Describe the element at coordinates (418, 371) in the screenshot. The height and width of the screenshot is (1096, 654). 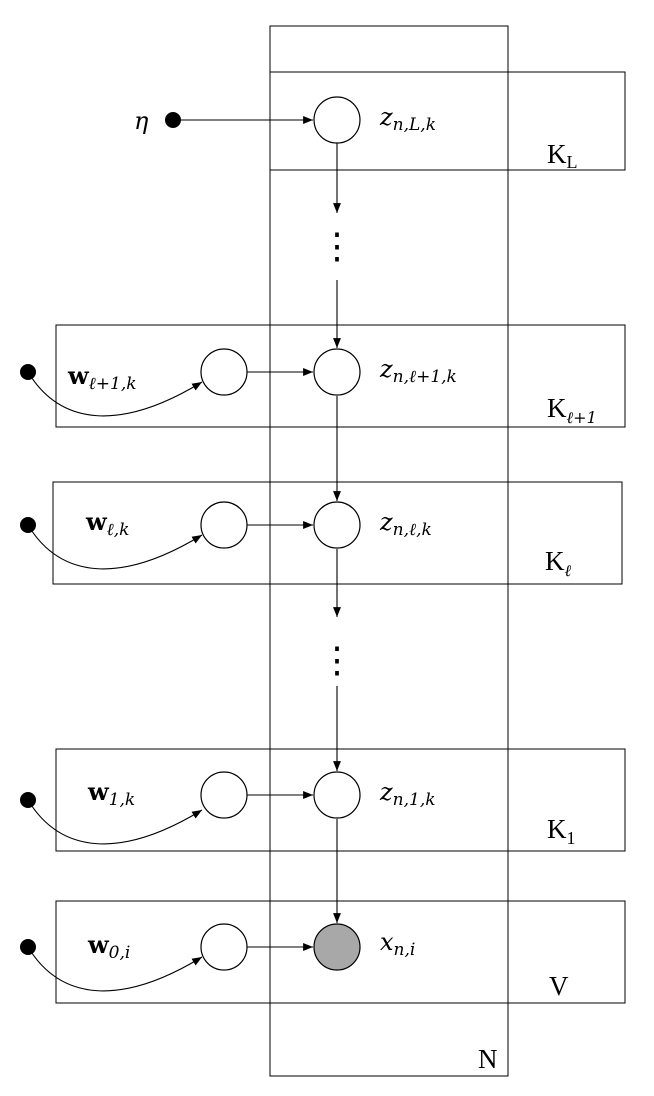
I see `label-z-l-plus-1: zn,ℓ+1,k` at that location.